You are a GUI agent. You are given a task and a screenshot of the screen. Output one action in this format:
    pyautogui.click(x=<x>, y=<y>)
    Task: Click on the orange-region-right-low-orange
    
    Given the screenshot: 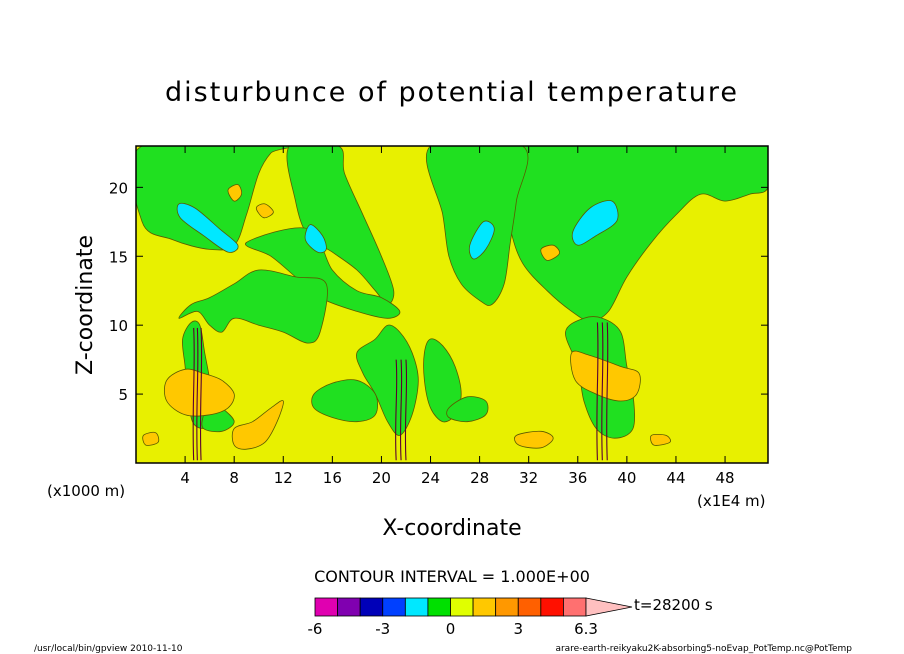 What is the action you would take?
    pyautogui.click(x=605, y=376)
    